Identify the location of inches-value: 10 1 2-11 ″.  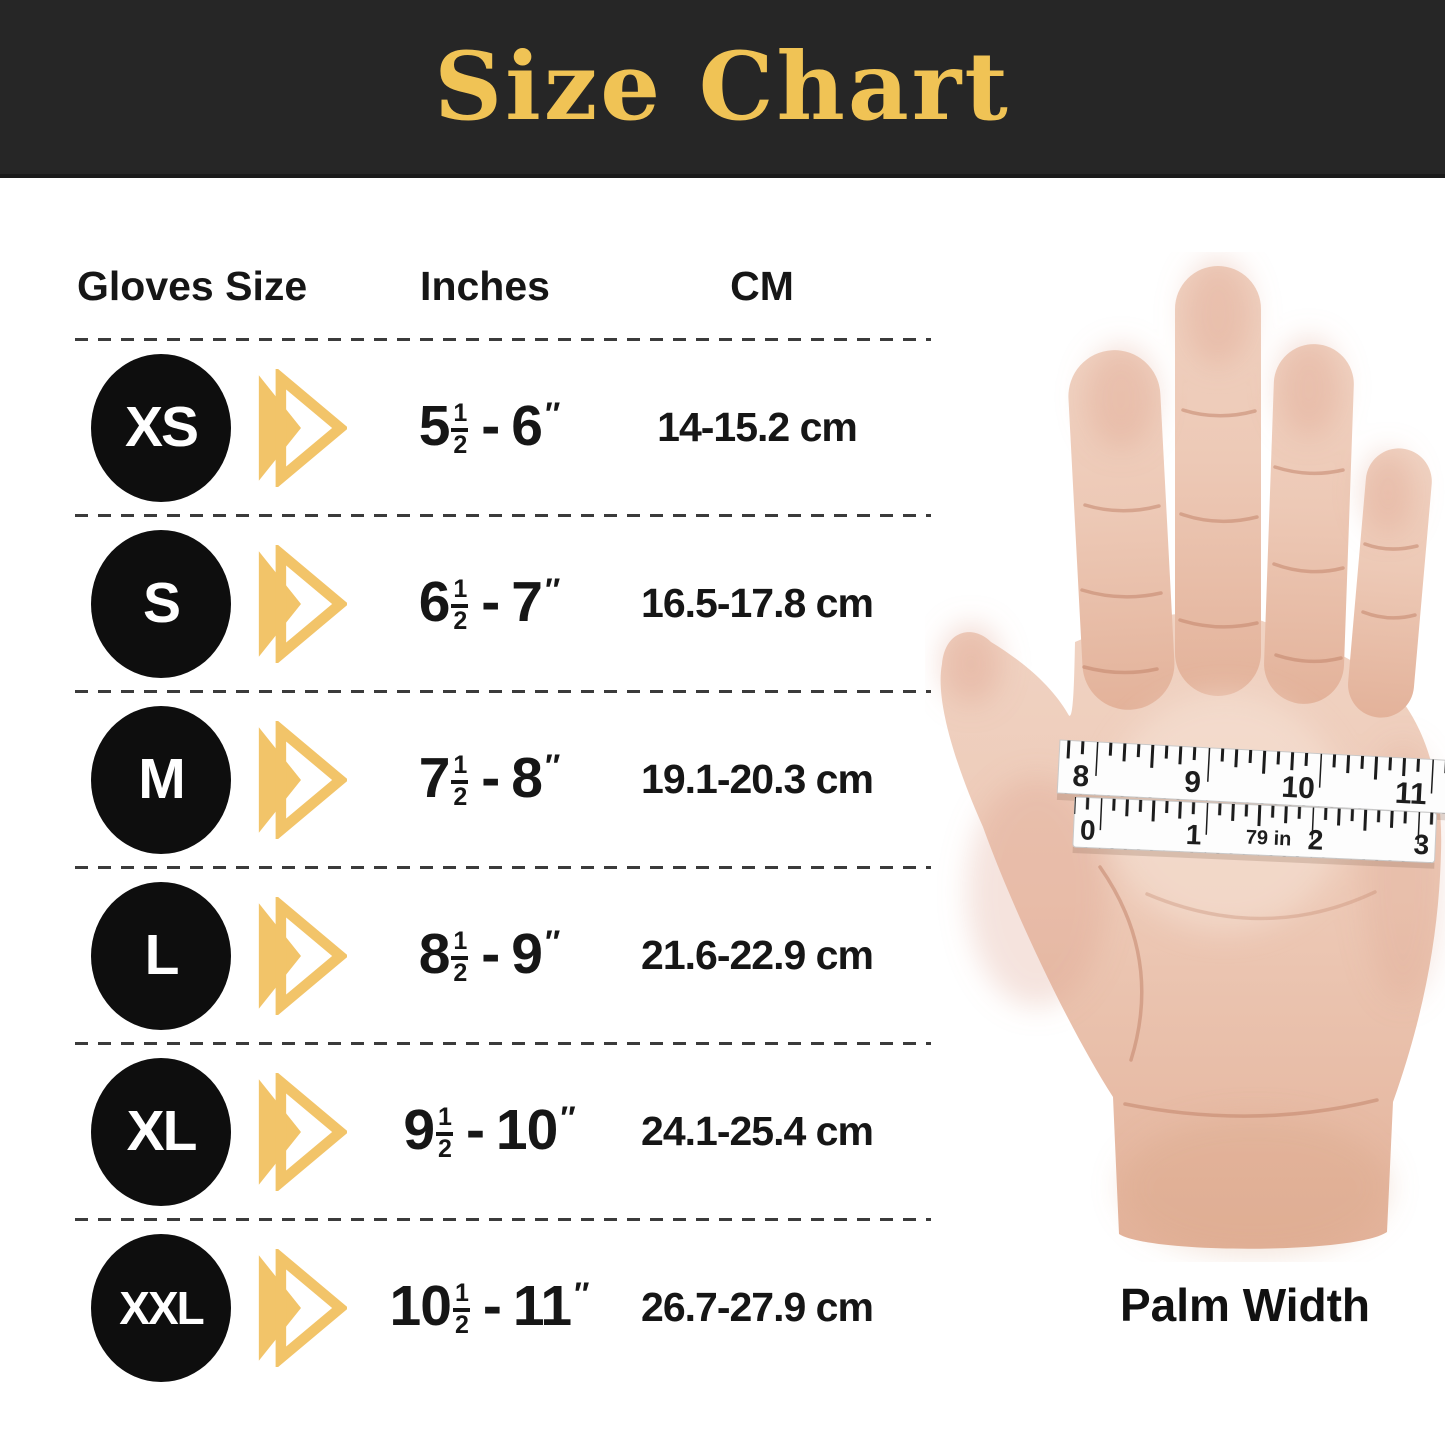
(480, 1306).